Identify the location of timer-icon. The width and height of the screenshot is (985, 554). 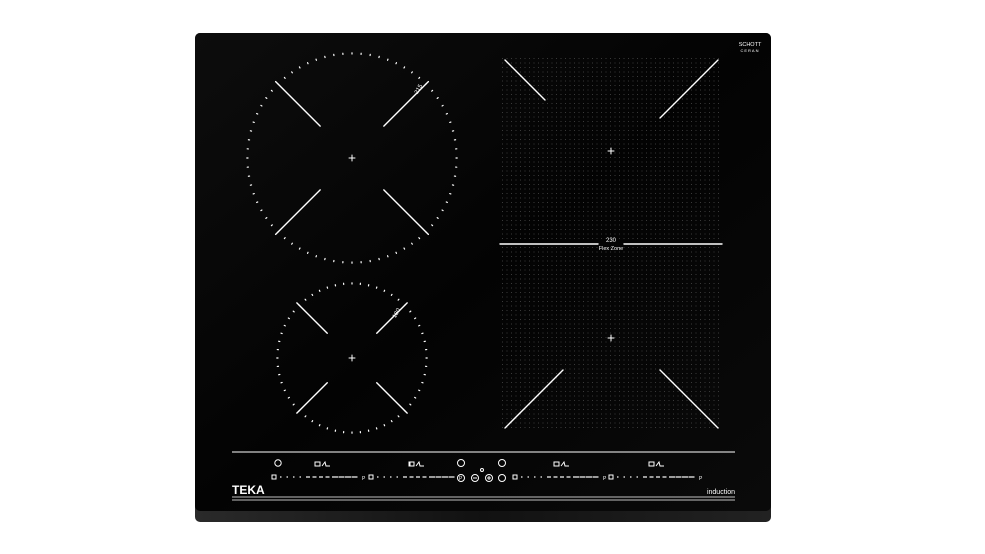
(502, 478).